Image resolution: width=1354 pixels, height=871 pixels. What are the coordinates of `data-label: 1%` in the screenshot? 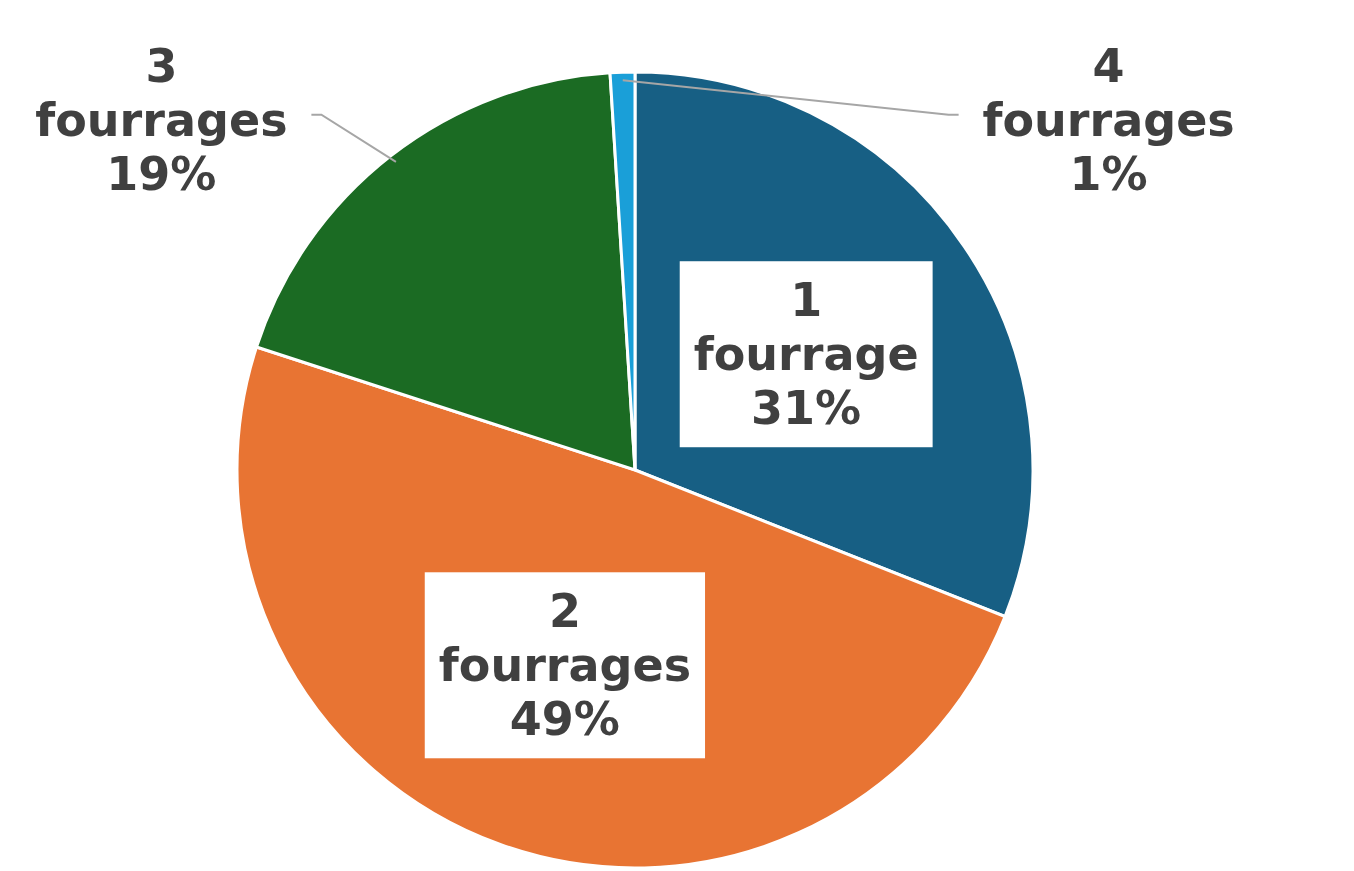 It's located at (1108, 174).